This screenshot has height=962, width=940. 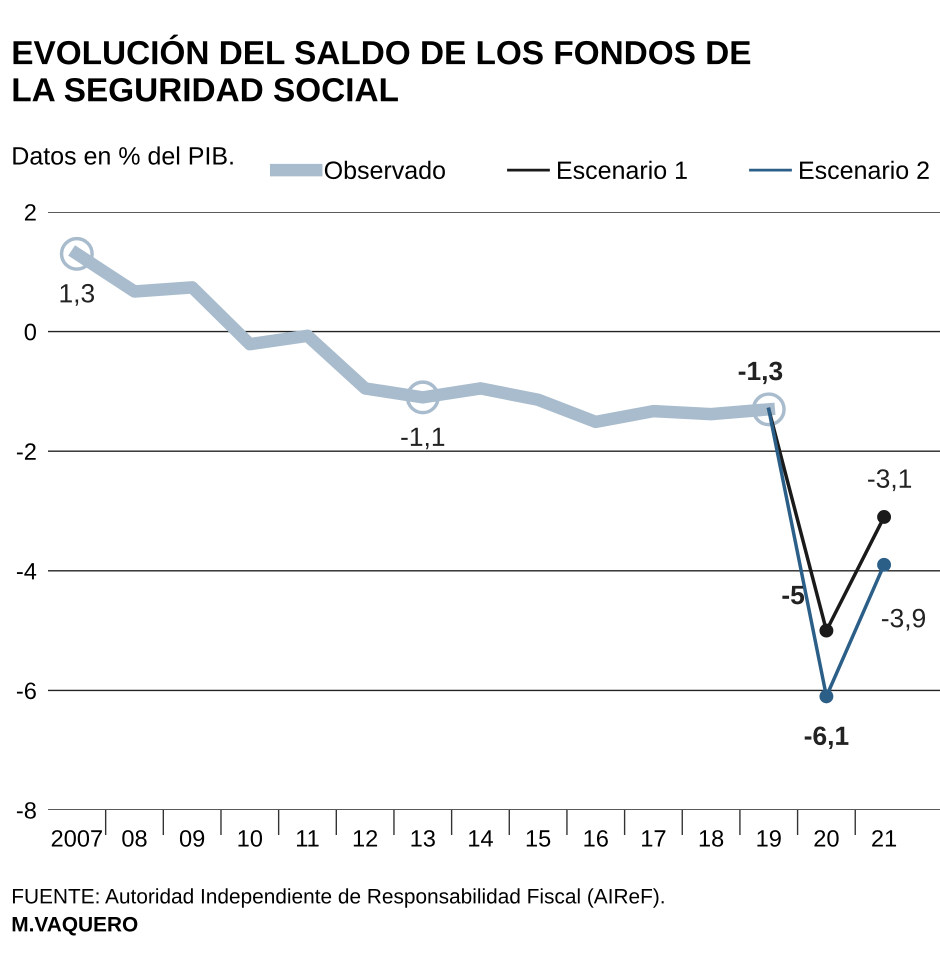 I want to click on text: M.VAQUERO, so click(x=75, y=926).